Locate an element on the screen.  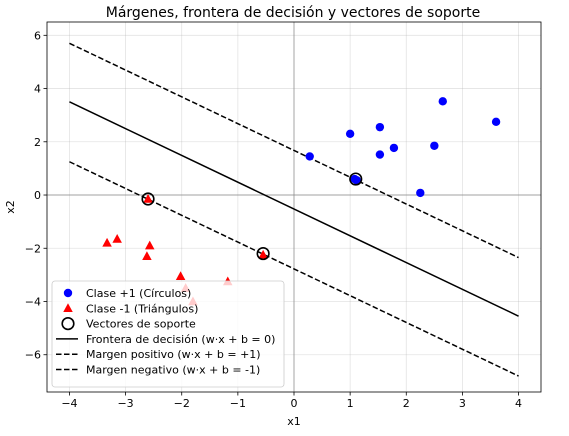
x-tick-label: 0 is located at coordinates (294, 403).